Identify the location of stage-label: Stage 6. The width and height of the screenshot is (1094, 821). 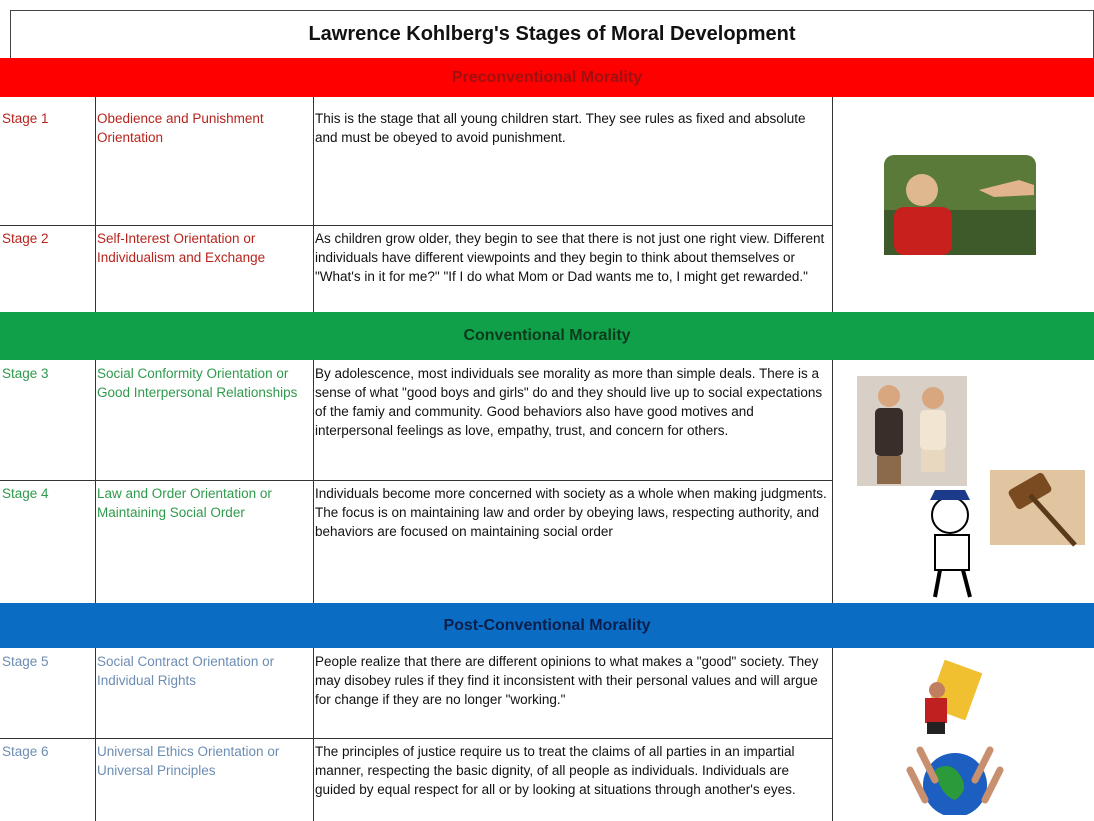
(25, 751).